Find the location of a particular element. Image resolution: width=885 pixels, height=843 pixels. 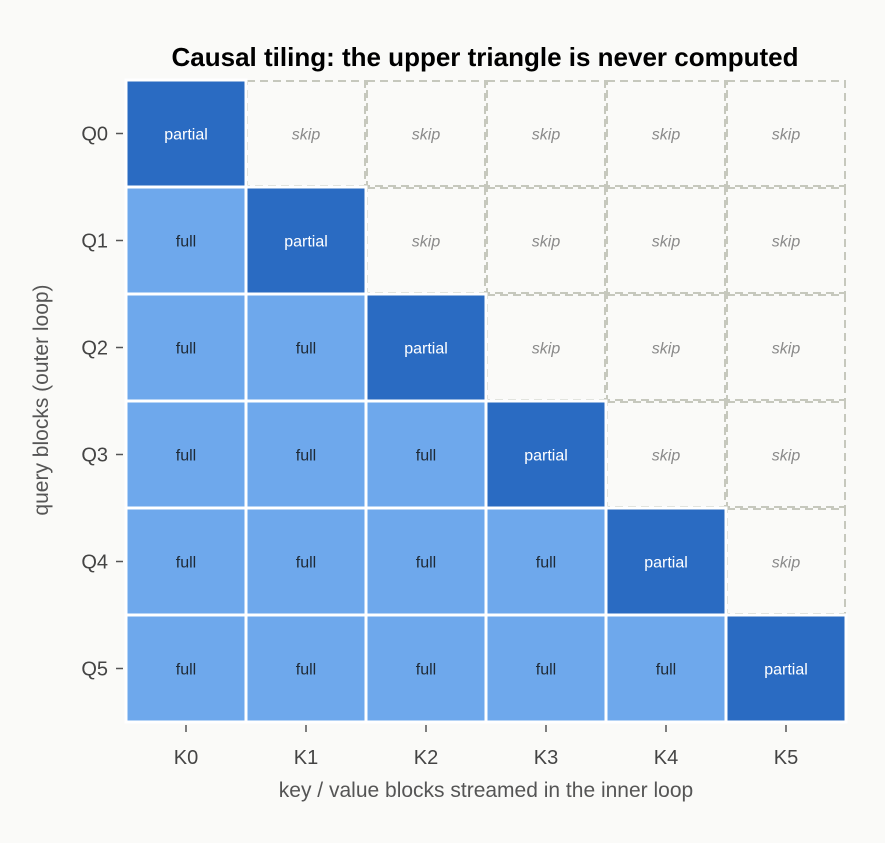

x-tick-label-k3: K3 is located at coordinates (546, 758).